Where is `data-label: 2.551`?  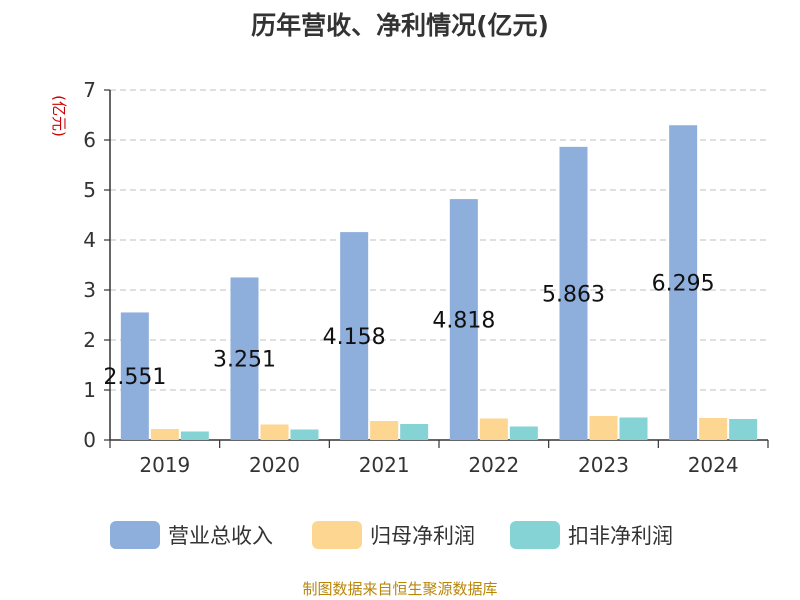 data-label: 2.551 is located at coordinates (134, 377).